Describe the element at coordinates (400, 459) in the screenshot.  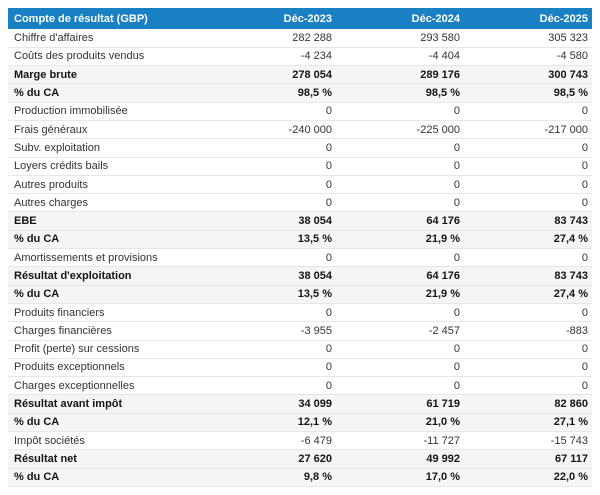
I see `cell-value: 49 992` at that location.